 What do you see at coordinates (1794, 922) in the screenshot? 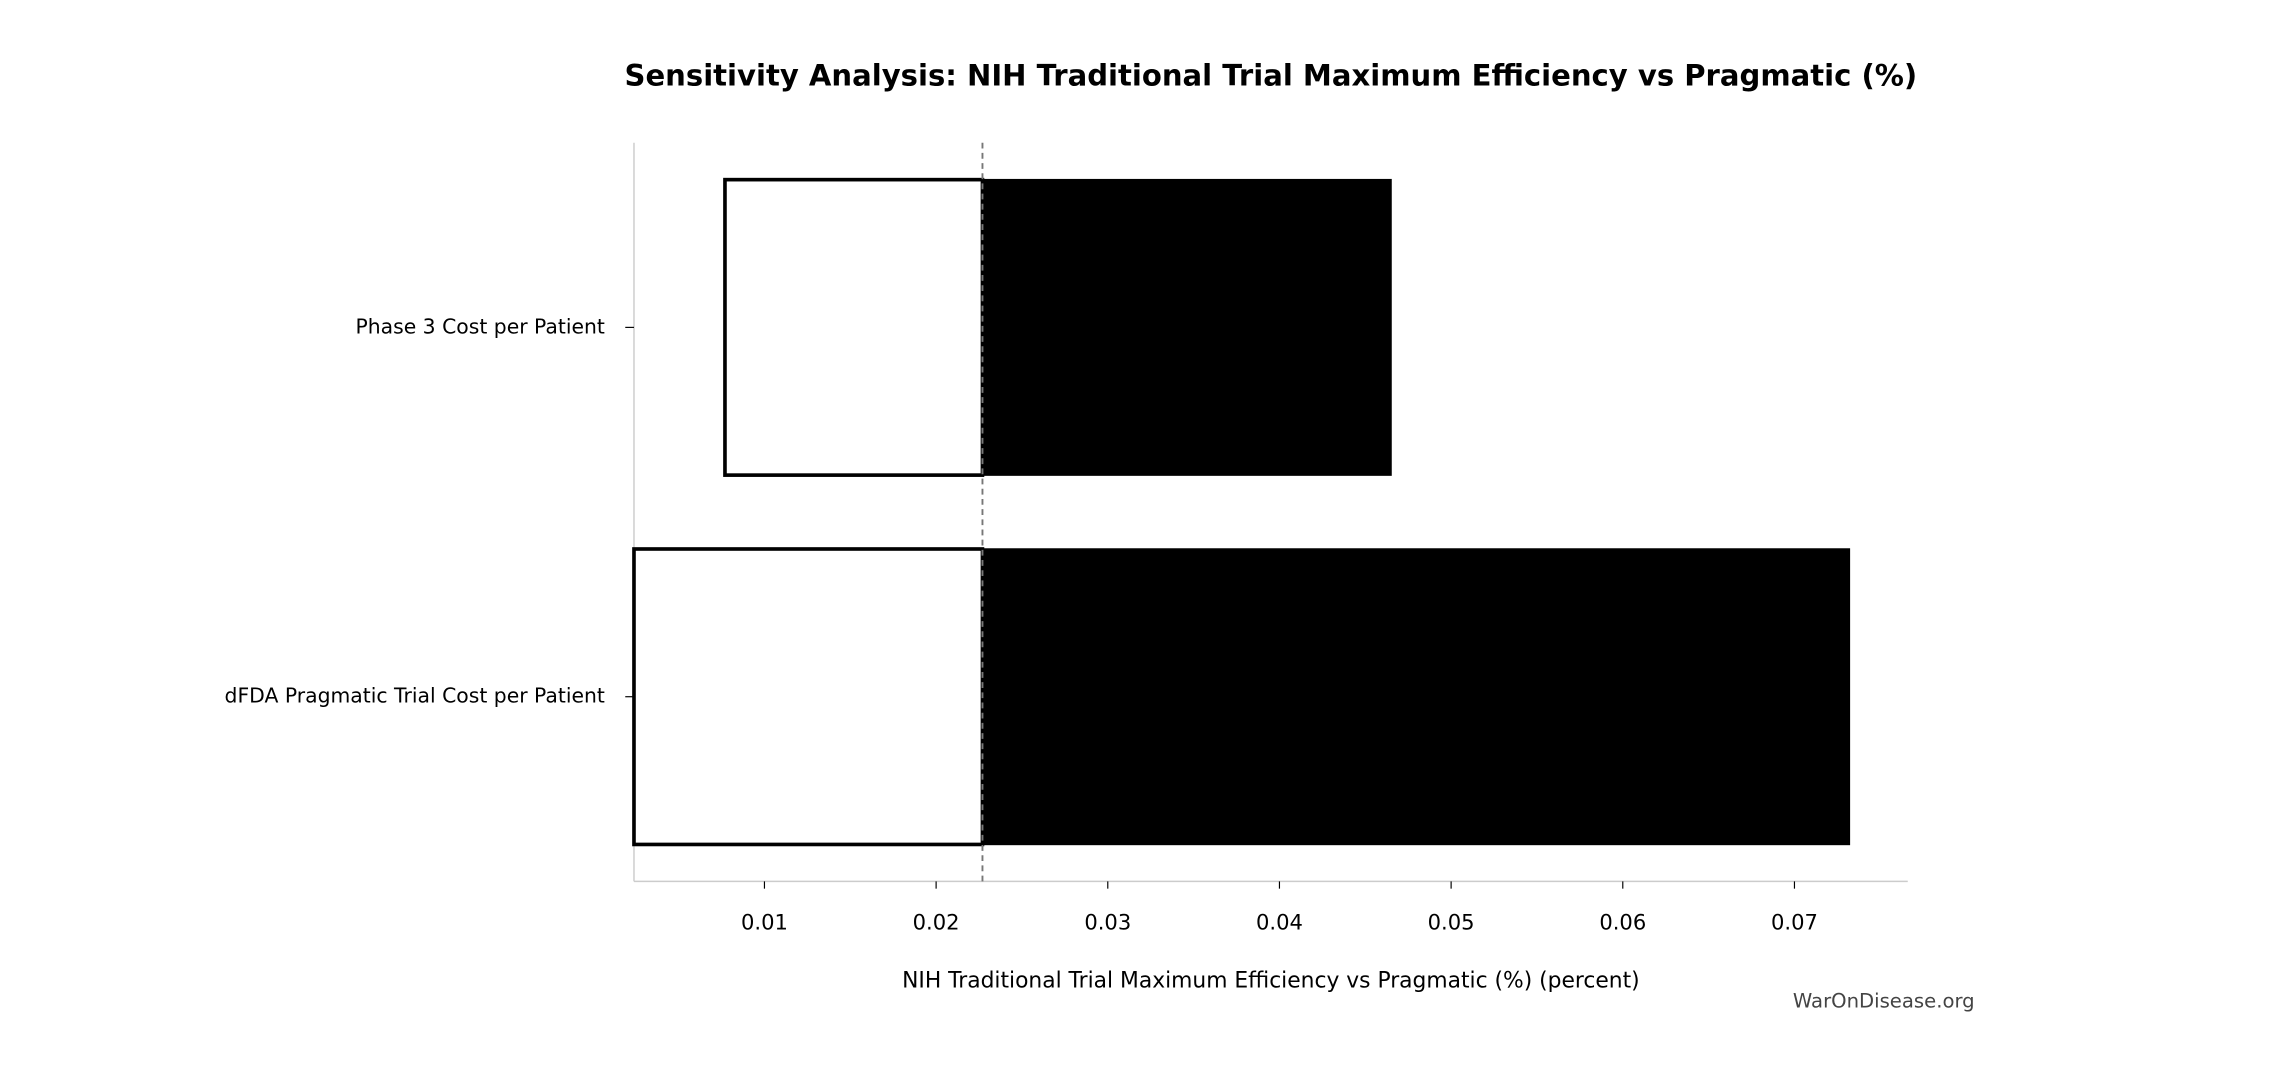
I see `x-tick-label: 0.07` at bounding box center [1794, 922].